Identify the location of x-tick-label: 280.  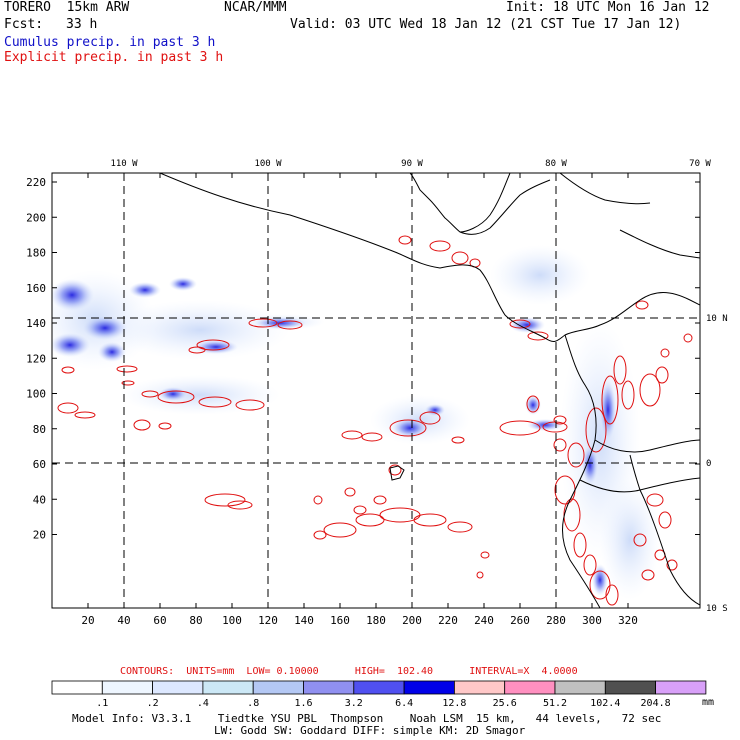
(556, 620).